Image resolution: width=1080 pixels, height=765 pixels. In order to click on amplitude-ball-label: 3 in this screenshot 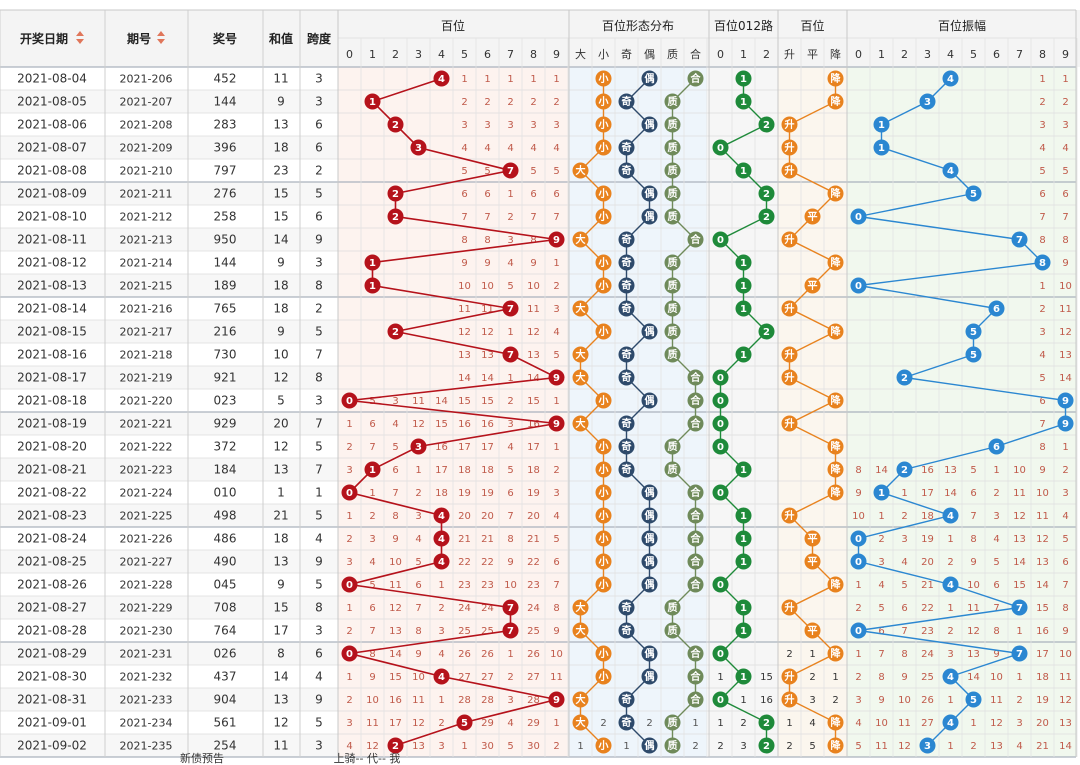, I will do `click(927, 746)`.